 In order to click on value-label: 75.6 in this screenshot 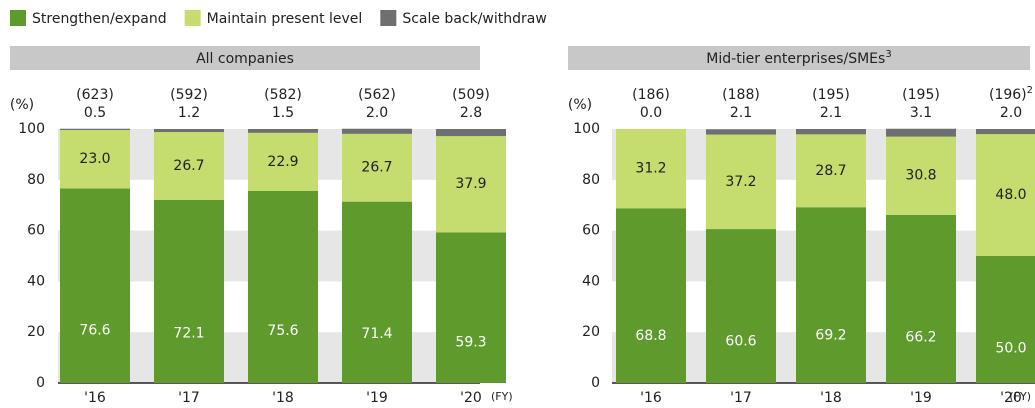, I will do `click(282, 331)`.